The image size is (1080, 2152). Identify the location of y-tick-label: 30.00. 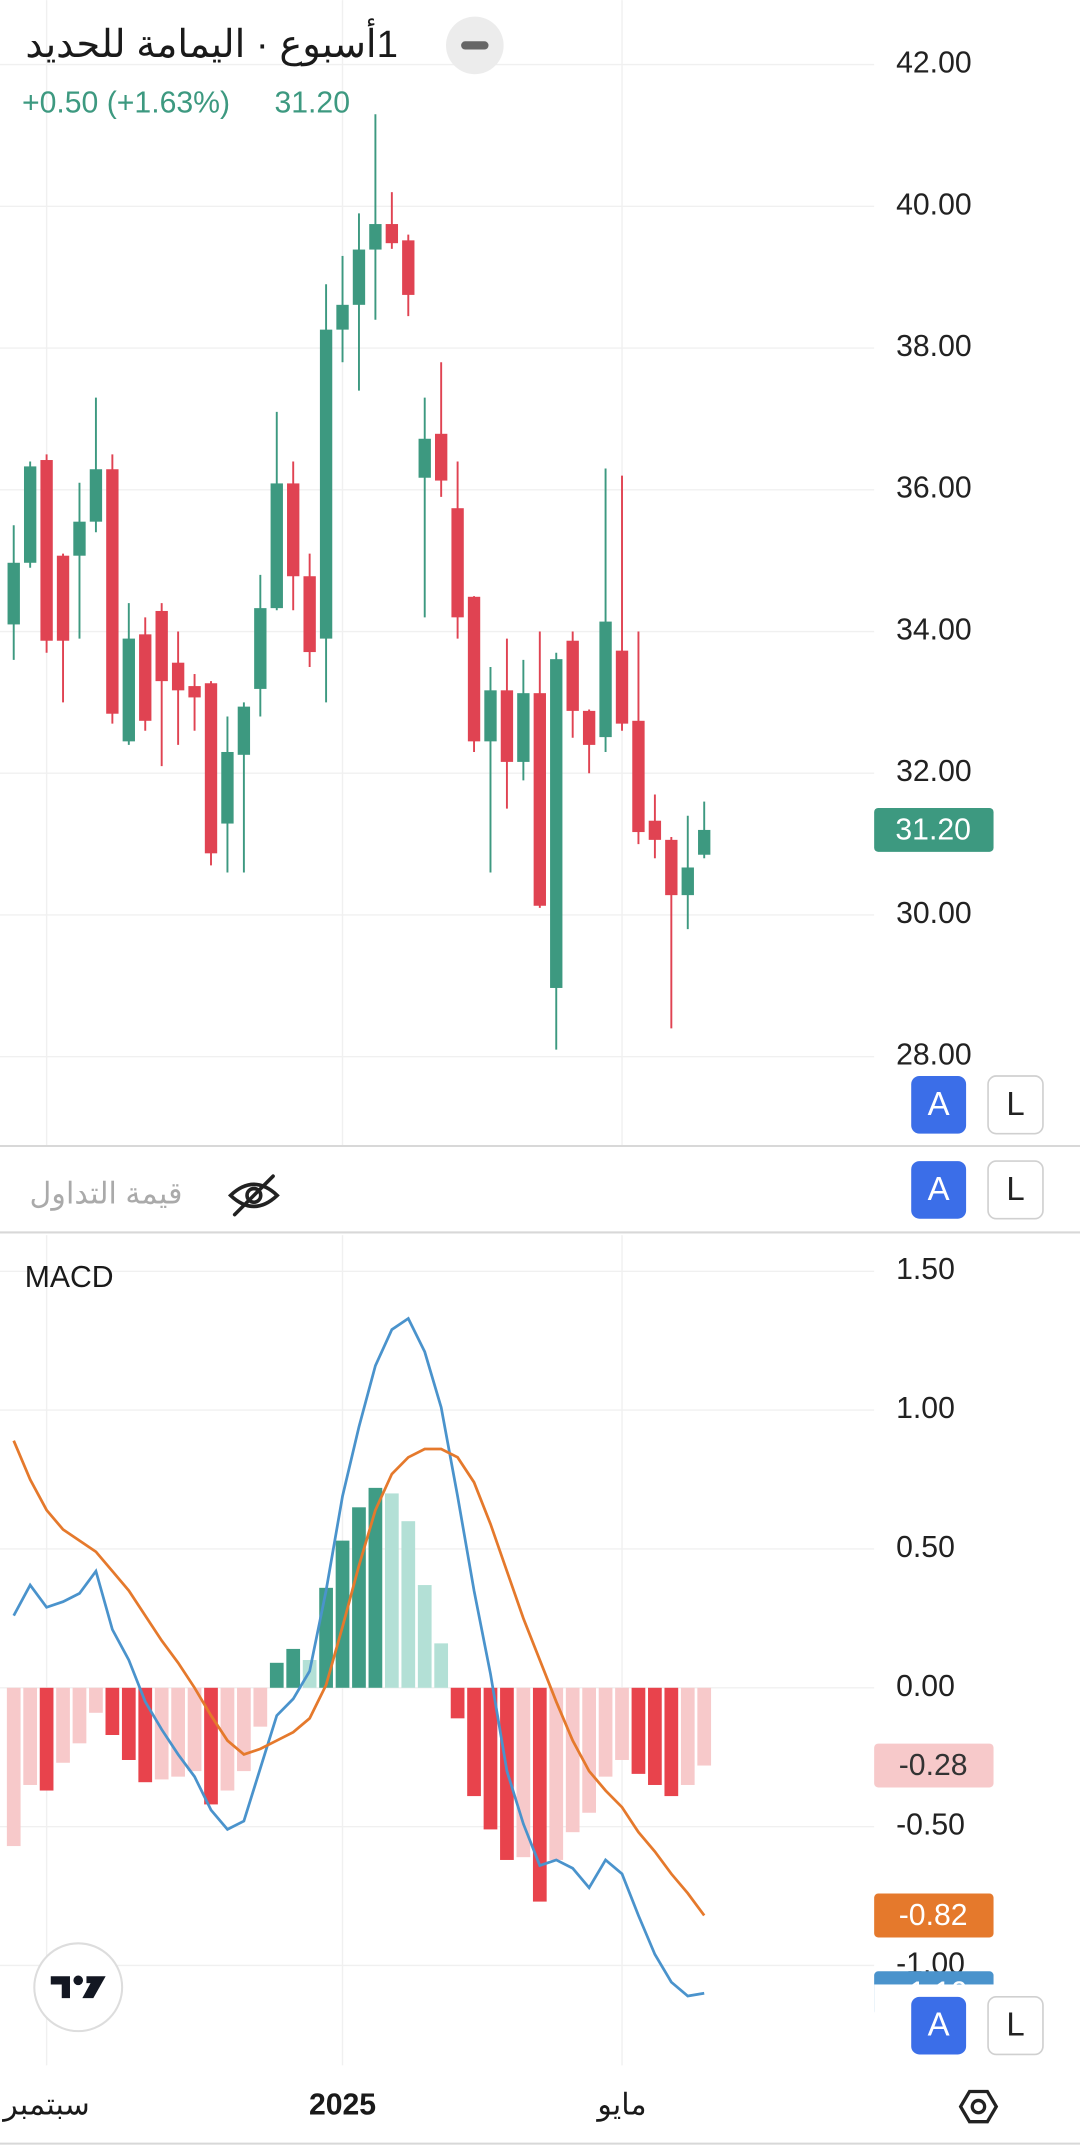
(934, 913).